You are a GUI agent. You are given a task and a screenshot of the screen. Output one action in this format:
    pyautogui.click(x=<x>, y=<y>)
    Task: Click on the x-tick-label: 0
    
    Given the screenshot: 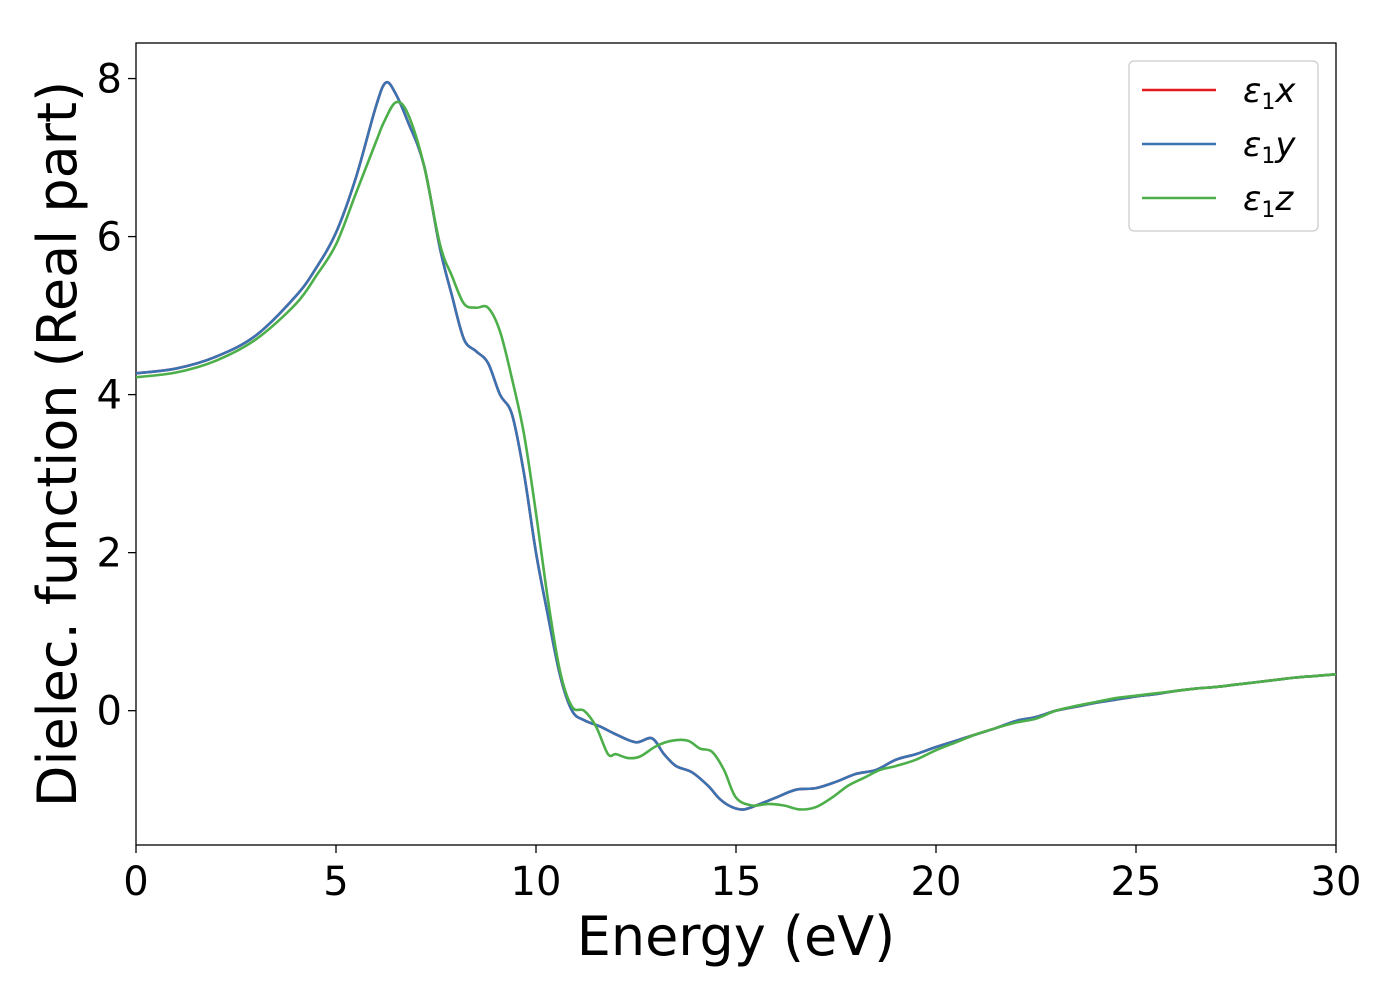 What is the action you would take?
    pyautogui.click(x=135, y=882)
    